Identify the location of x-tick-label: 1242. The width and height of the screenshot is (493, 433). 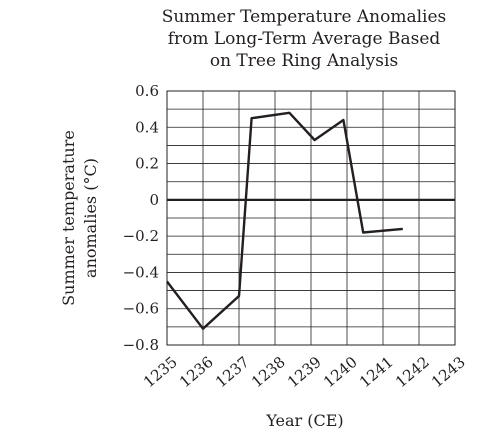
(412, 372).